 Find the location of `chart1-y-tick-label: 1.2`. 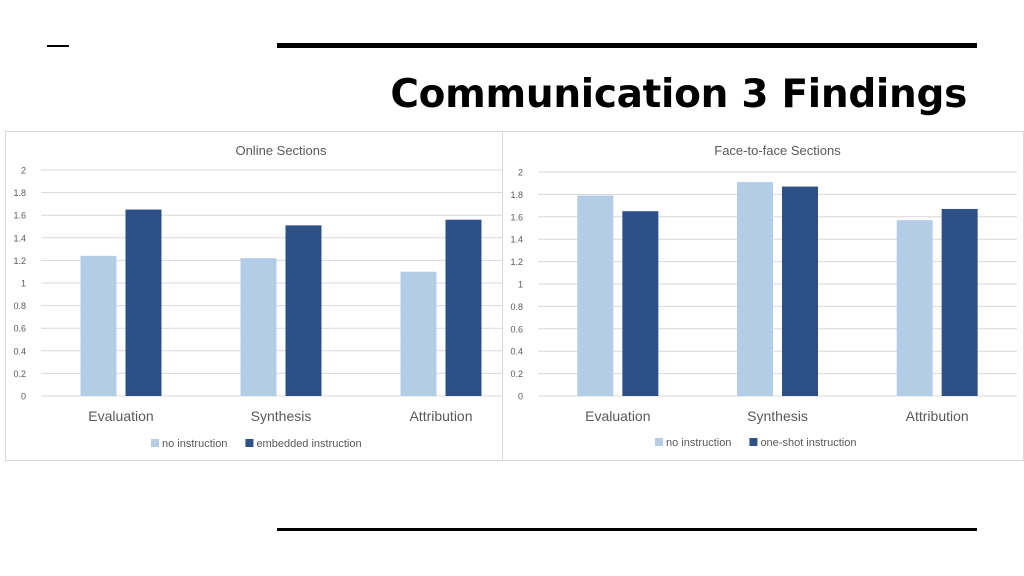

chart1-y-tick-label: 1.2 is located at coordinates (19, 261).